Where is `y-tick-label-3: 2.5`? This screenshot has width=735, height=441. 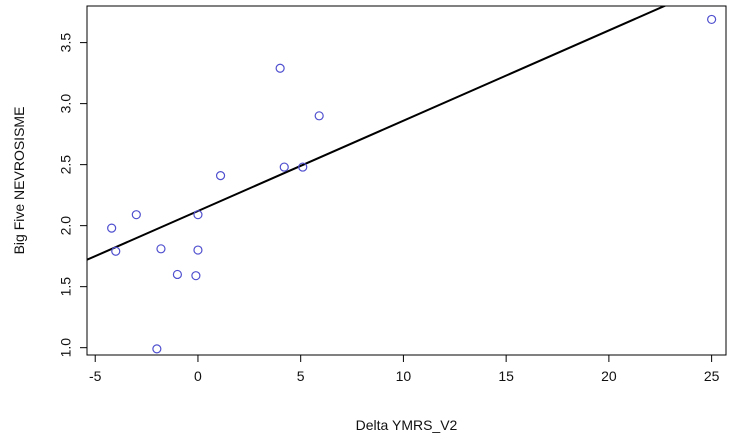
y-tick-label-3: 2.5 is located at coordinates (66, 165).